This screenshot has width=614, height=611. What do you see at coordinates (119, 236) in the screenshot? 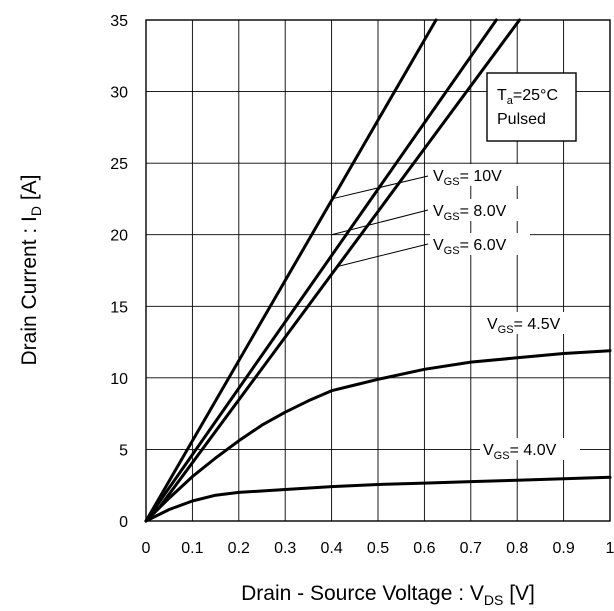
I see `y-tick-label: 20` at bounding box center [119, 236].